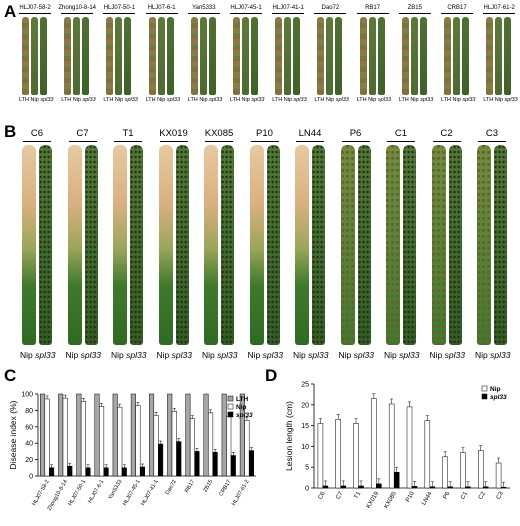 This screenshot has width=520, height=526. What do you see at coordinates (498, 397) in the screenshot?
I see `legend-label: spl33` at bounding box center [498, 397].